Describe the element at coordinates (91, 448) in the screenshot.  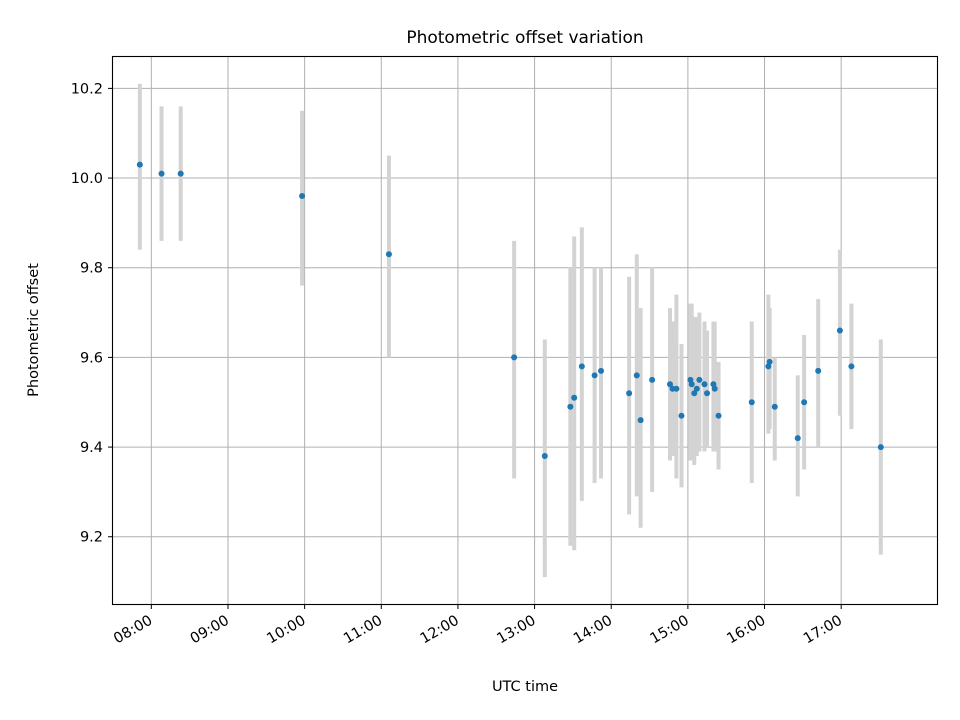
I see `y-tick-label: 9.4` at that location.